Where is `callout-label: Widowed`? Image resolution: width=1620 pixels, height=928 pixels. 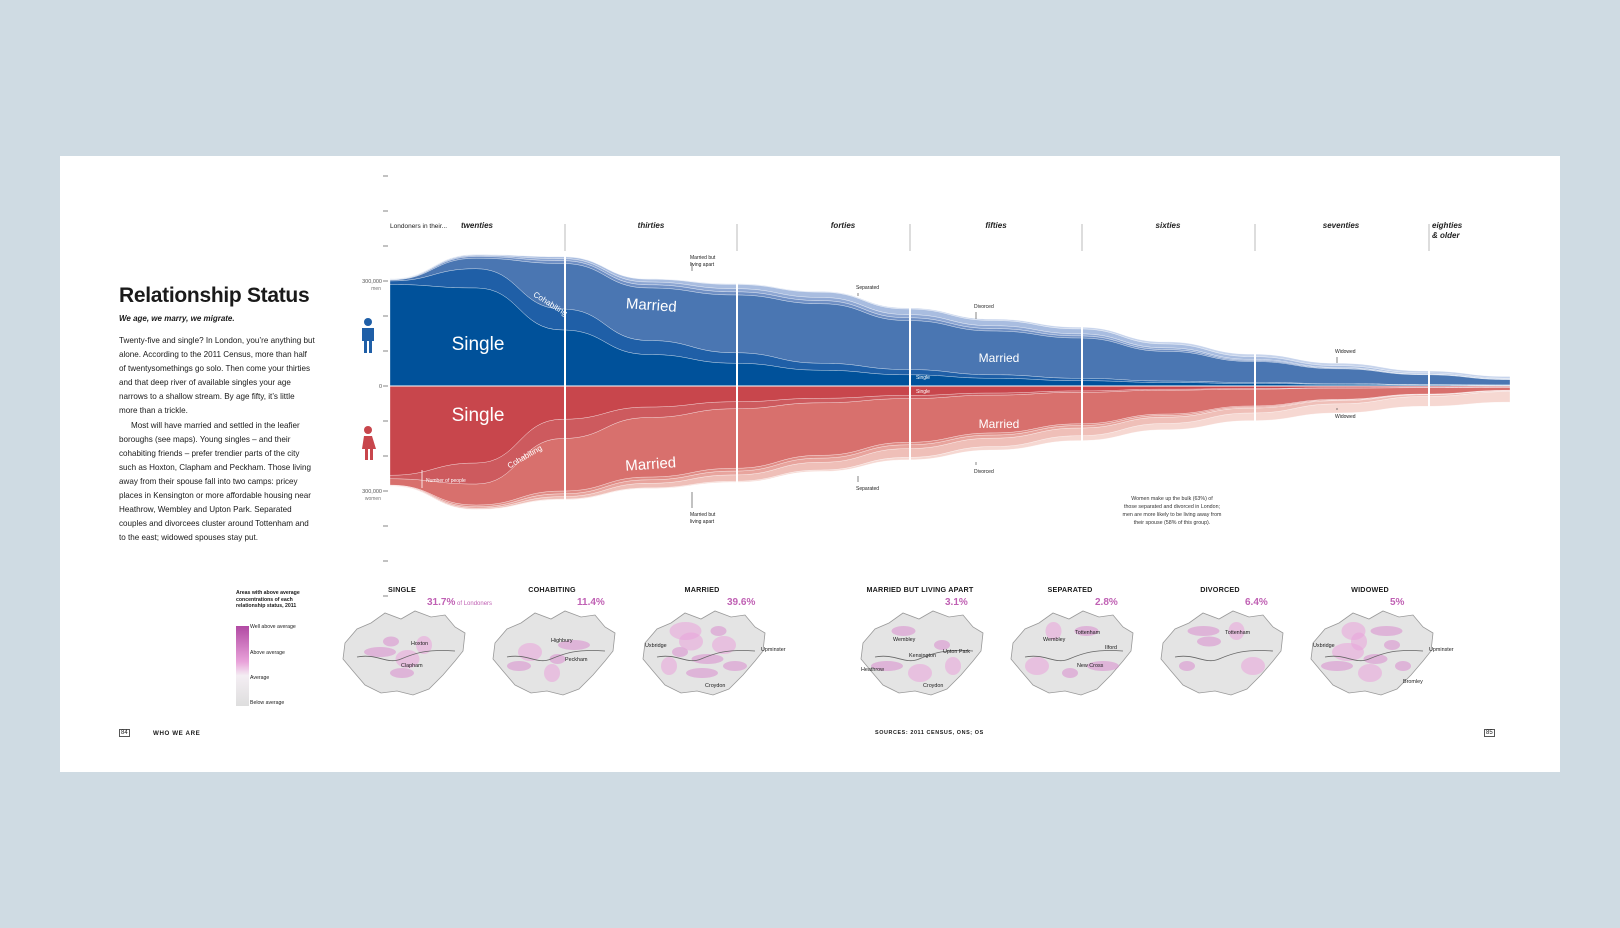
callout-label: Widowed is located at coordinates (1345, 352).